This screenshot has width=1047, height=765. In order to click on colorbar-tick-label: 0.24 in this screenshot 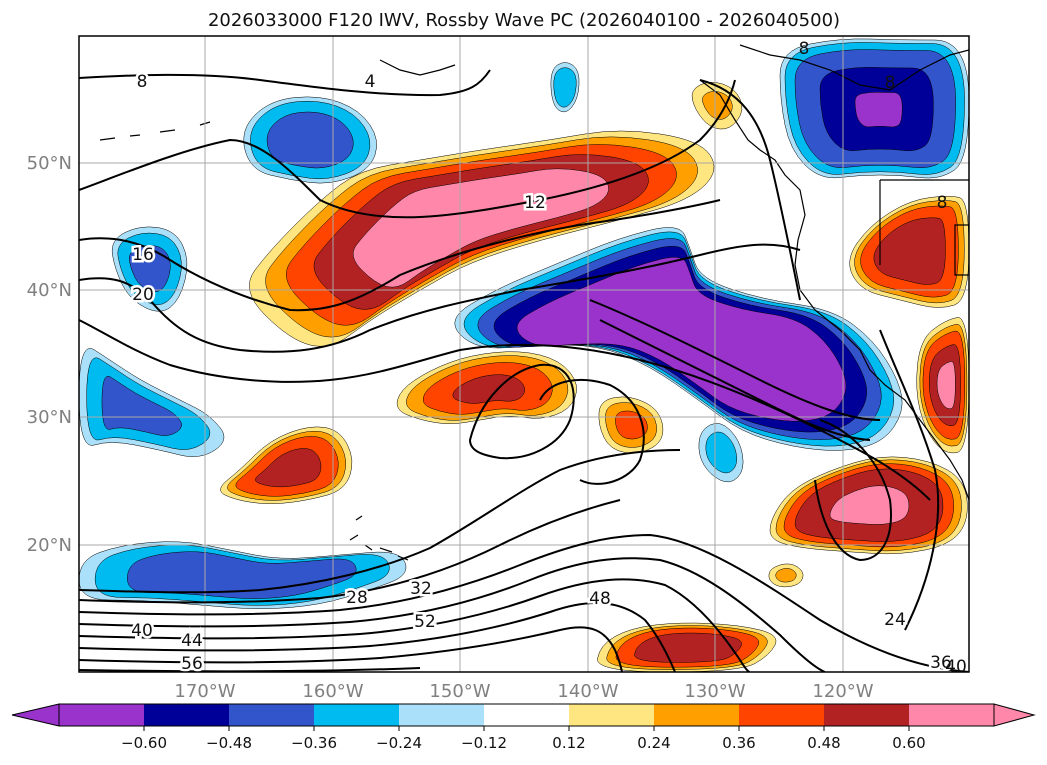, I will do `click(653, 743)`.